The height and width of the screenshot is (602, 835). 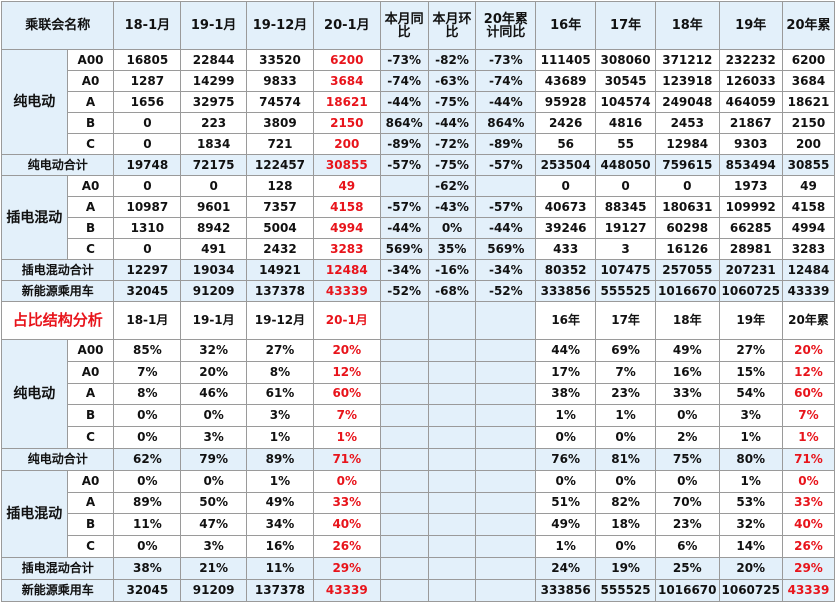 What do you see at coordinates (626, 249) in the screenshot?
I see `data-cell: 3` at bounding box center [626, 249].